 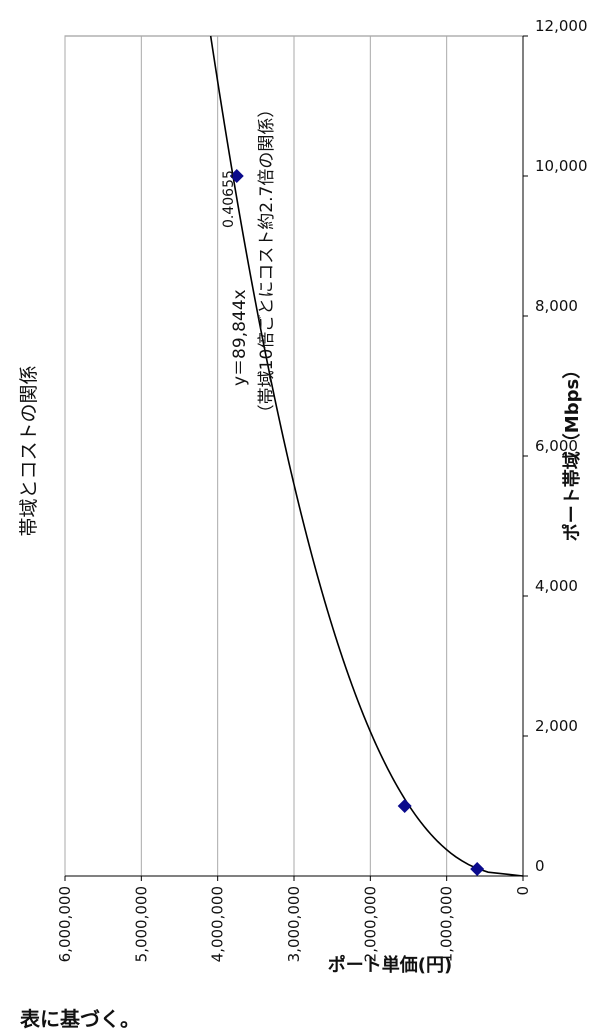 I want to click on trendline-note: （帯域10倍ごとにコスト約2.7倍の関係）, so click(x=267, y=261).